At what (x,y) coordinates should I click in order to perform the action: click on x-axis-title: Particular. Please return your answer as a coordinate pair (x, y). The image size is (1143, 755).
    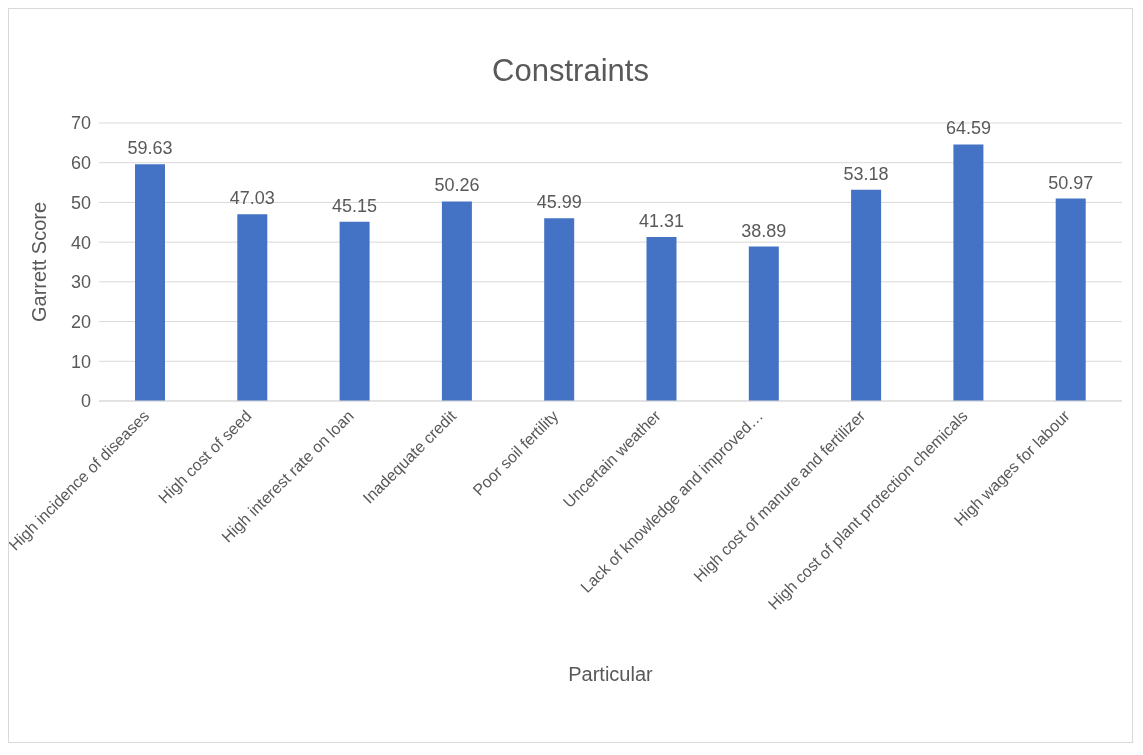
    Looking at the image, I should click on (611, 674).